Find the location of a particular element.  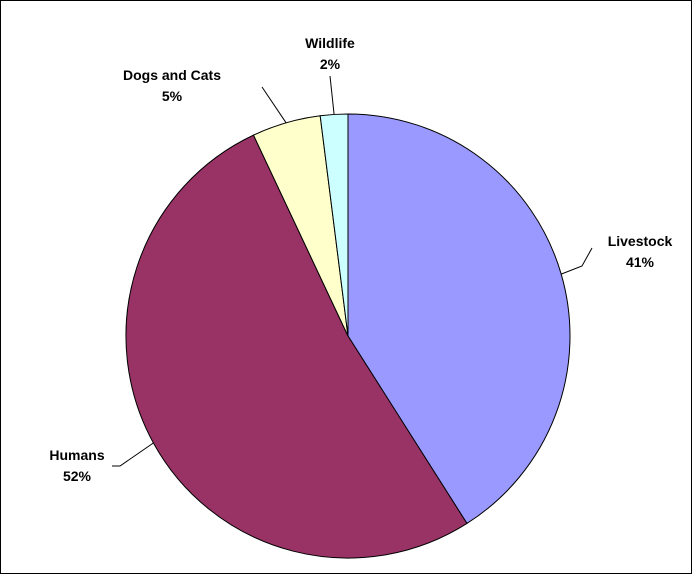

pie-slice-wildlife is located at coordinates (334, 225).